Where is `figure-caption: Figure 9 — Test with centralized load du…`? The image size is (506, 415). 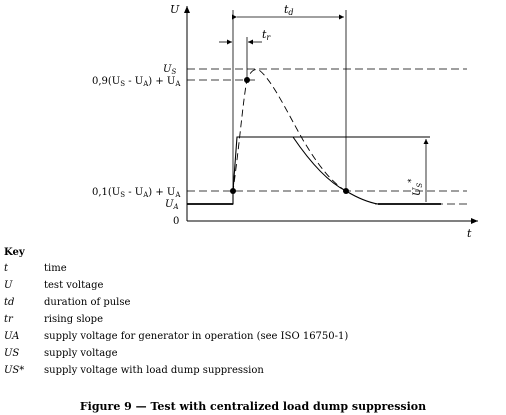
figure-caption: Figure 9 — Test with centralized load du… is located at coordinates (253, 406).